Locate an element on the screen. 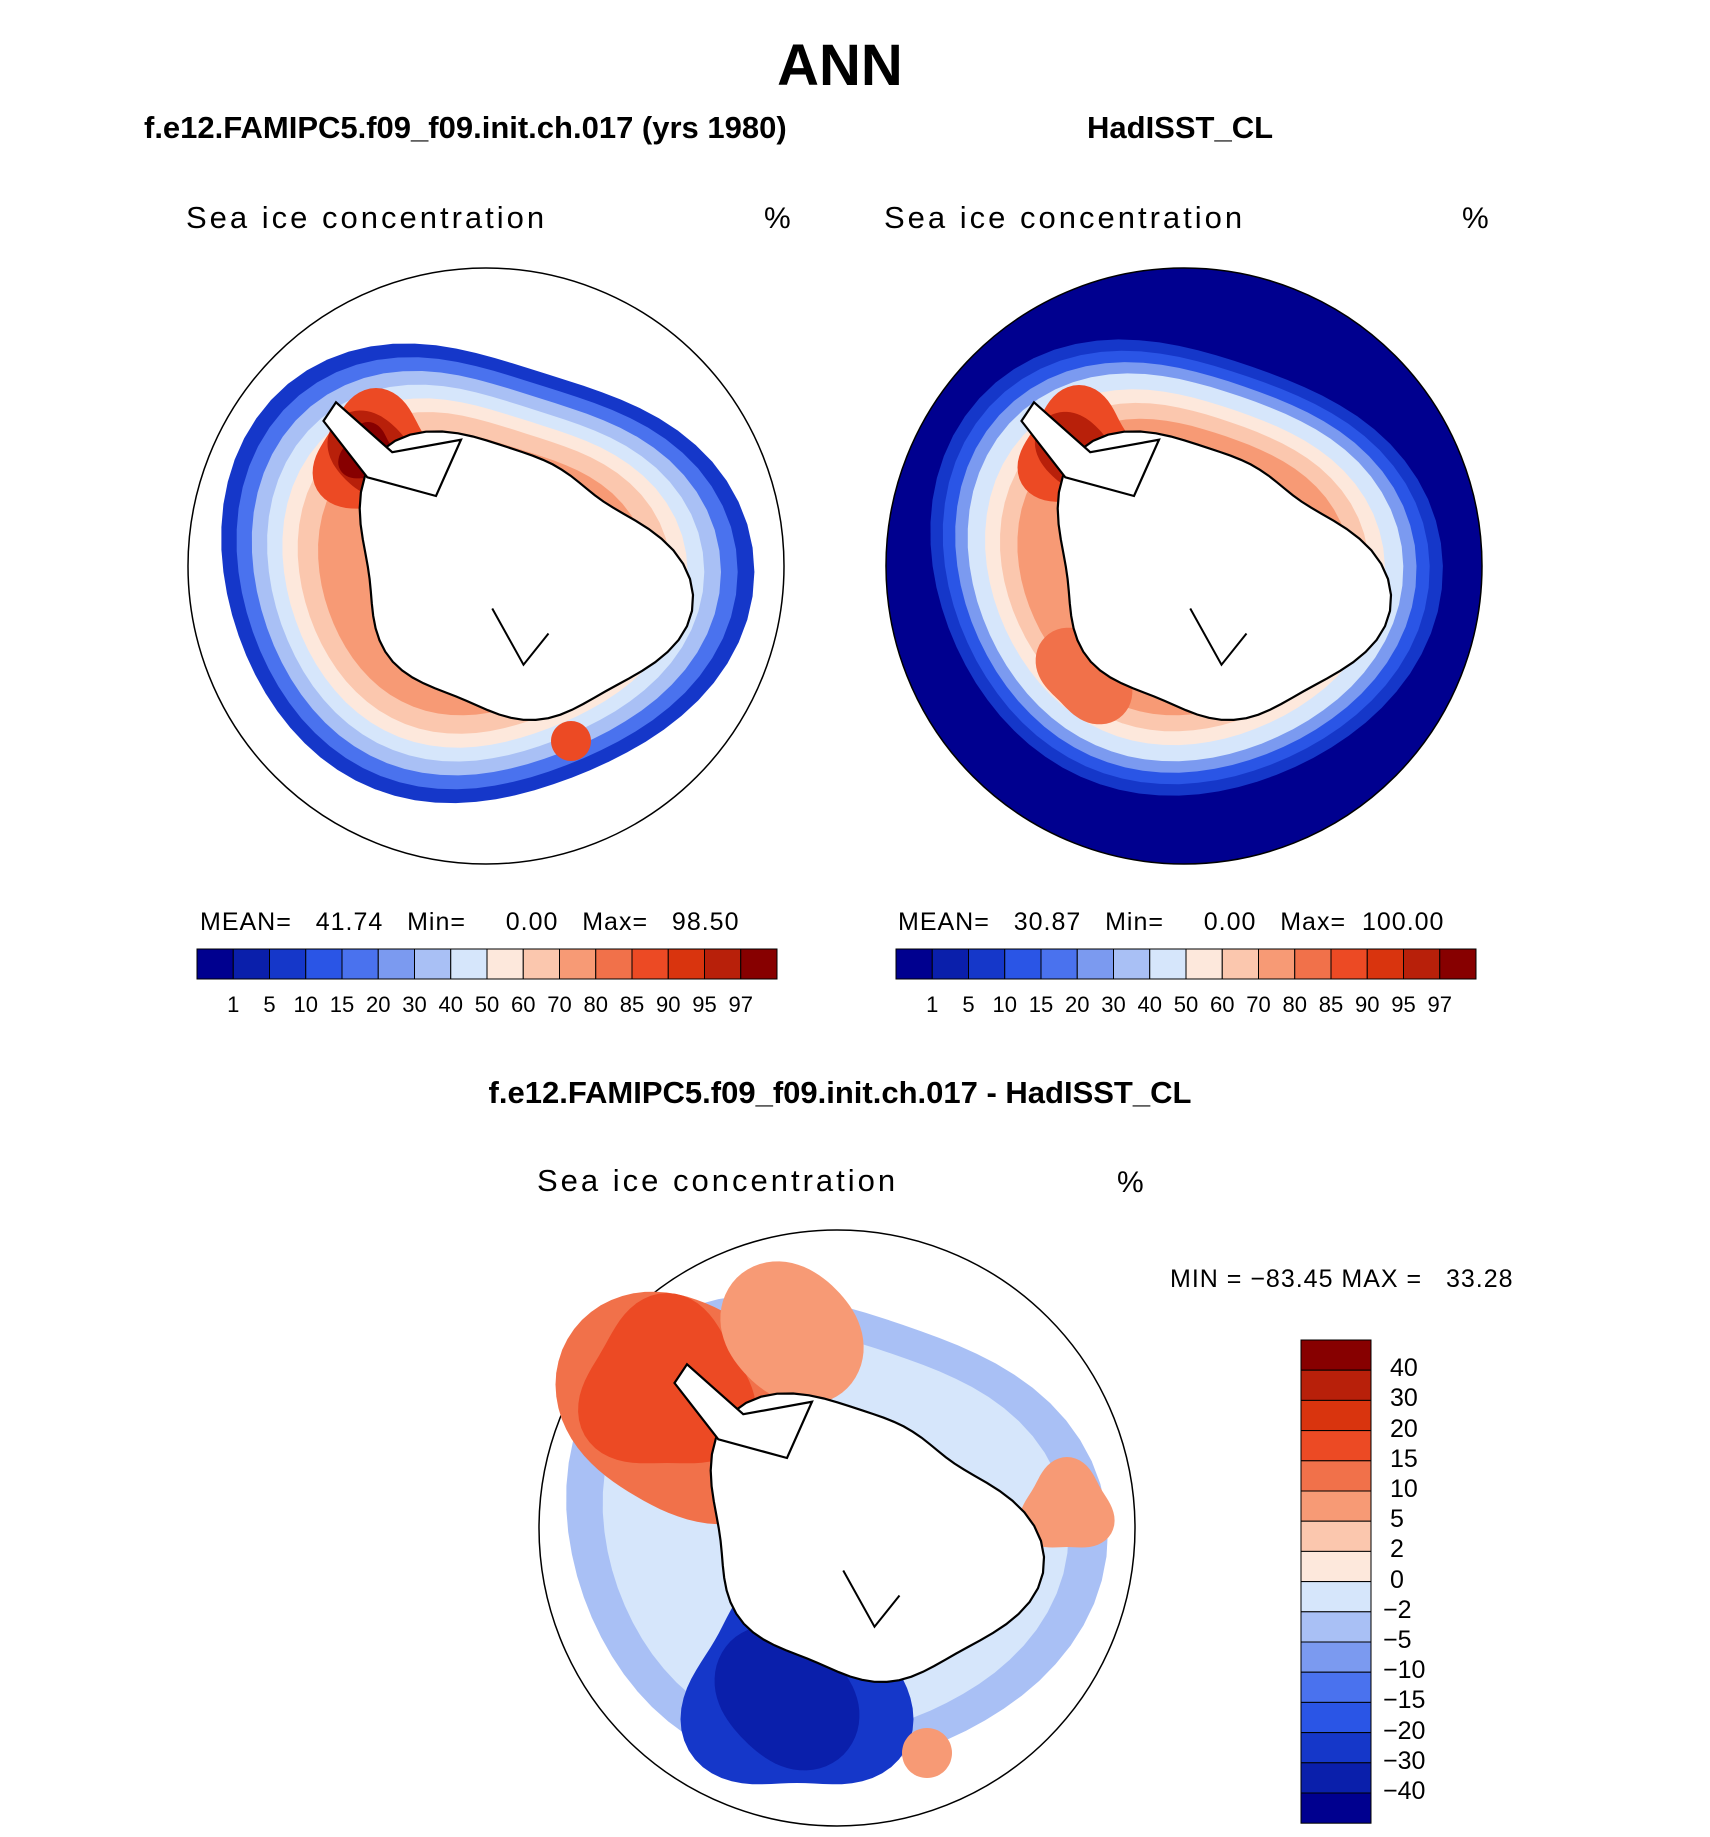 The width and height of the screenshot is (1710, 1837). colorbar-tick-label: −2 is located at coordinates (1397, 1609).